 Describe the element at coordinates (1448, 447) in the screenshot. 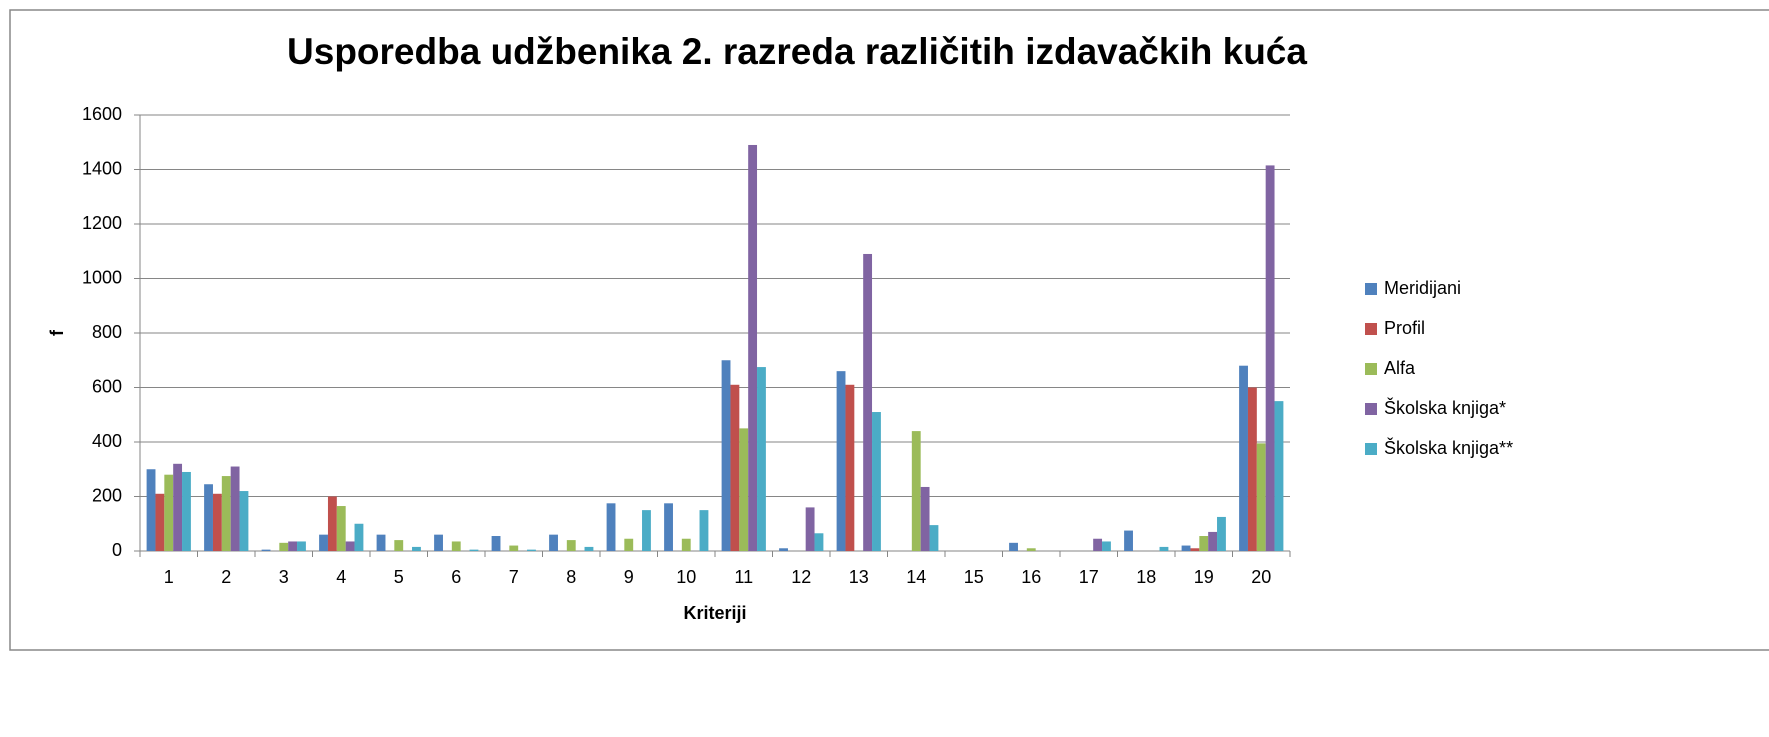

I see `legend-label: Školska knjiga**` at that location.